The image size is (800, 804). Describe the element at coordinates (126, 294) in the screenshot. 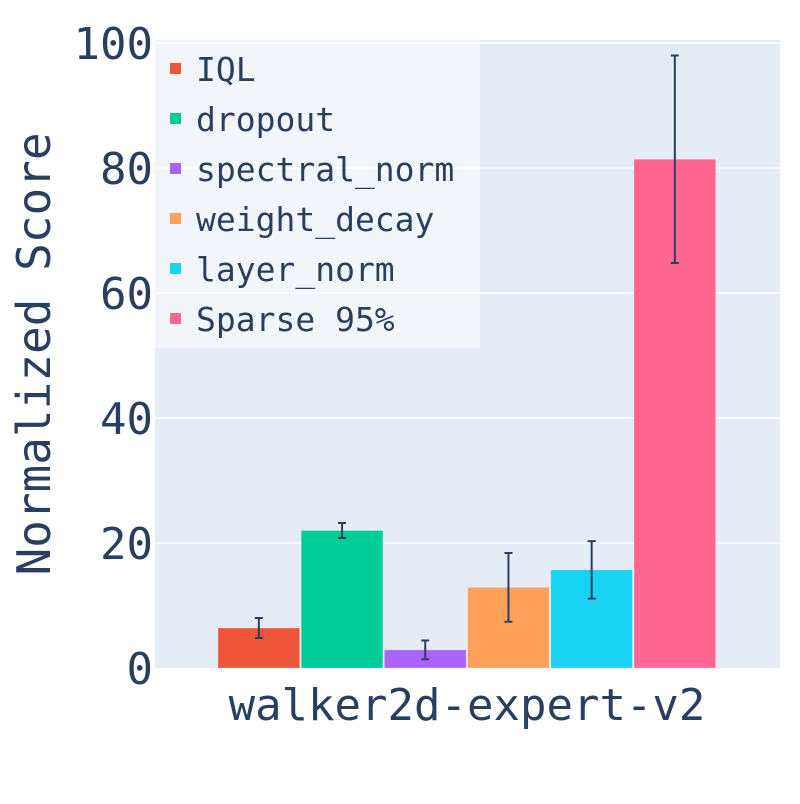

I see `y-tick-label: 60` at that location.